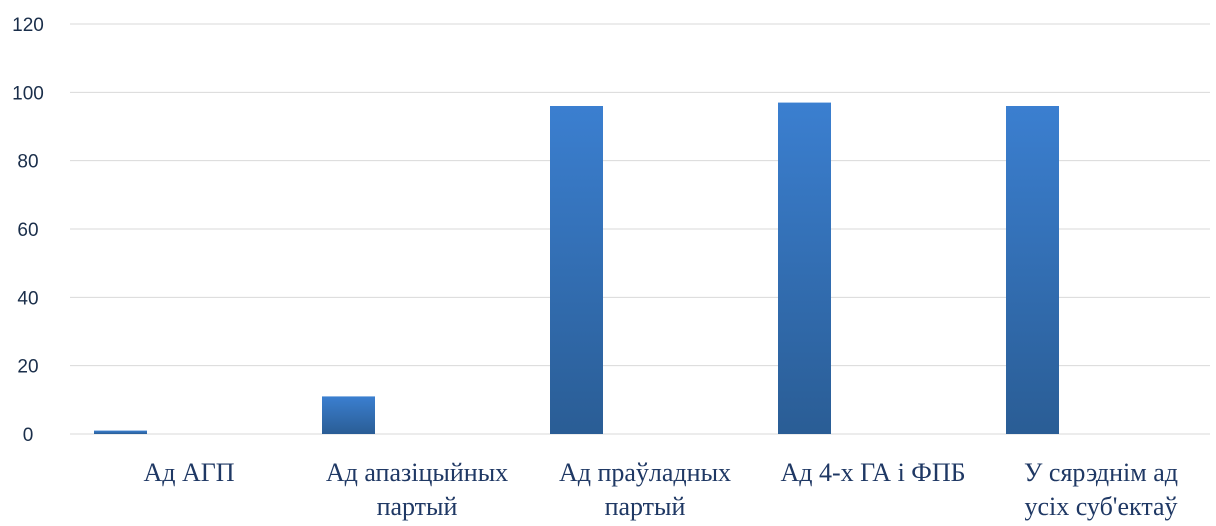 This screenshot has height=526, width=1216. I want to click on y-tick-label: 120, so click(28, 25).